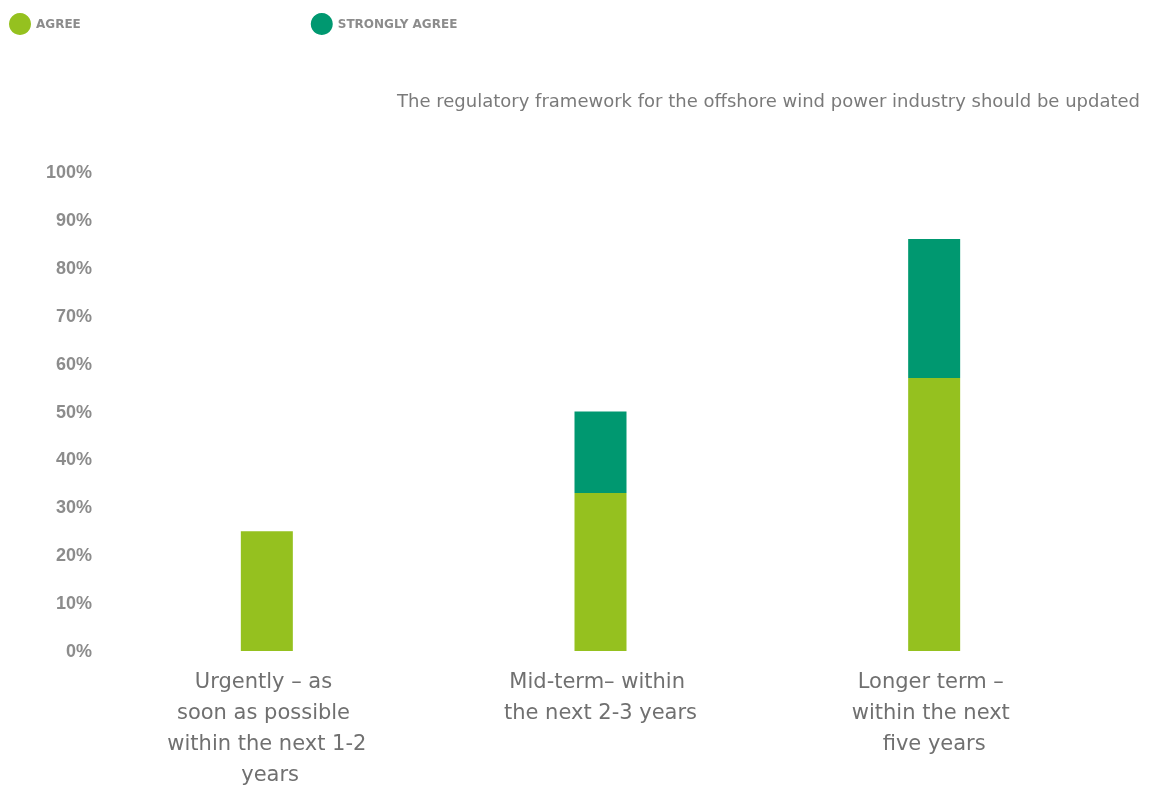 Image resolution: width=1151 pixels, height=797 pixels. I want to click on x-tick-label: Mid-term– within the next 2-3 years, so click(600, 696).